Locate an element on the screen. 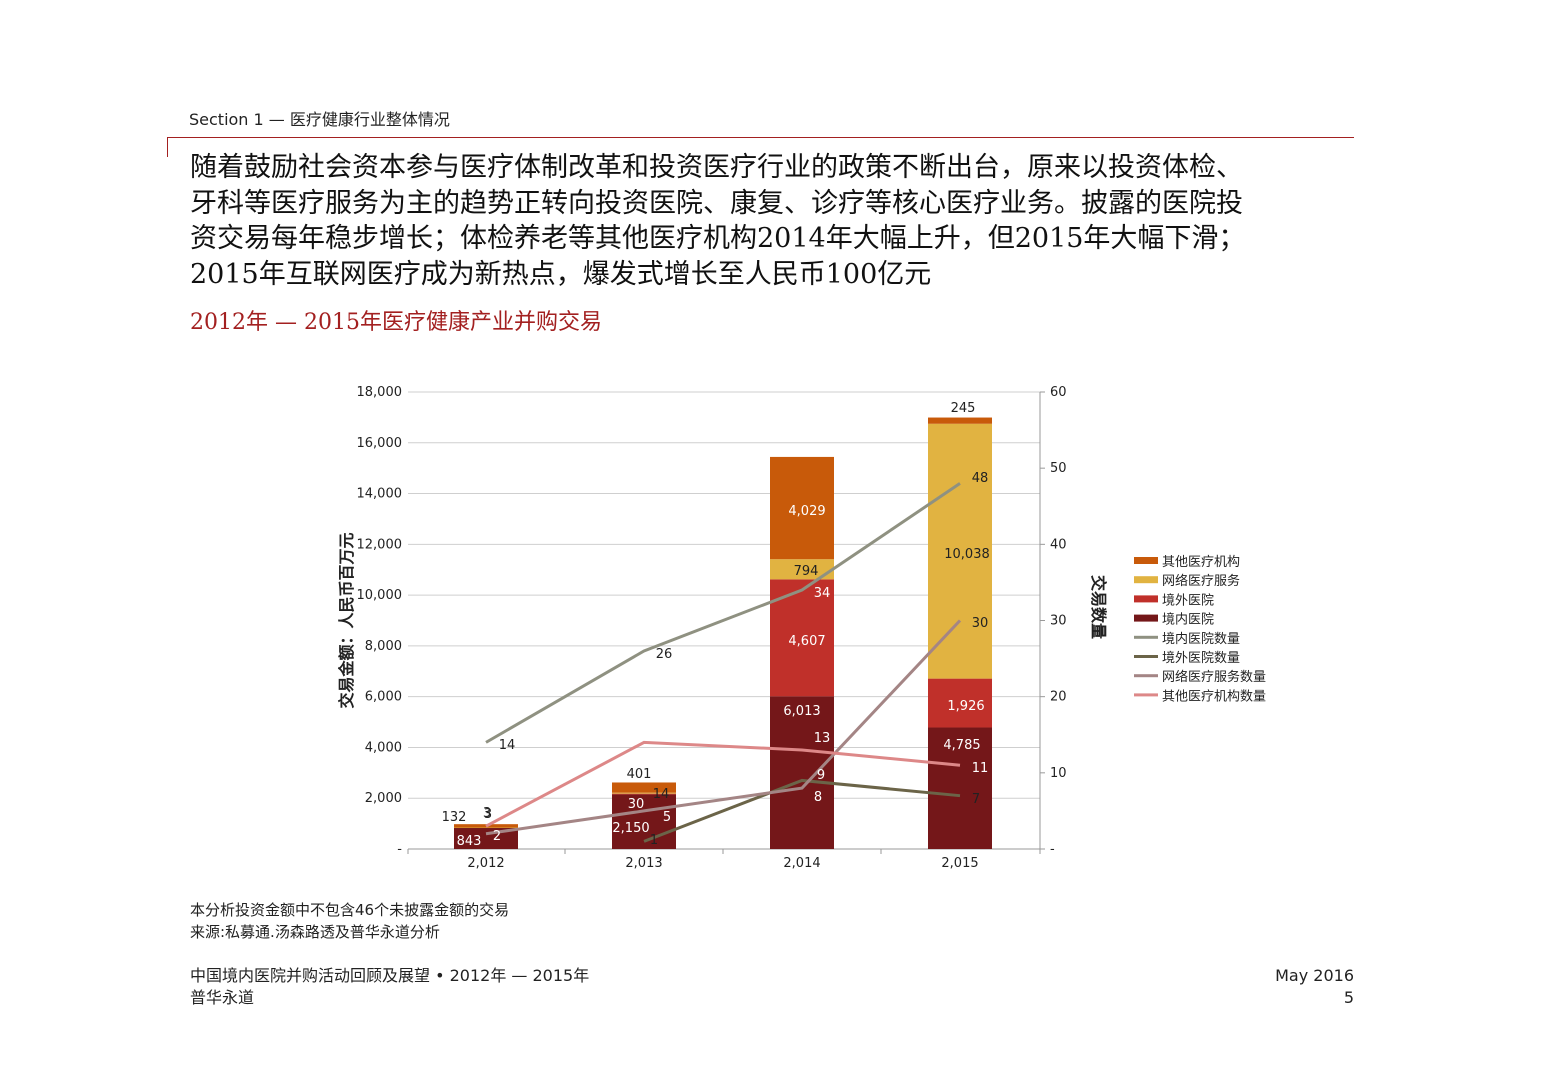 Image resolution: width=1544 pixels, height=1091 pixels. bar-data-label: 401 is located at coordinates (639, 774).